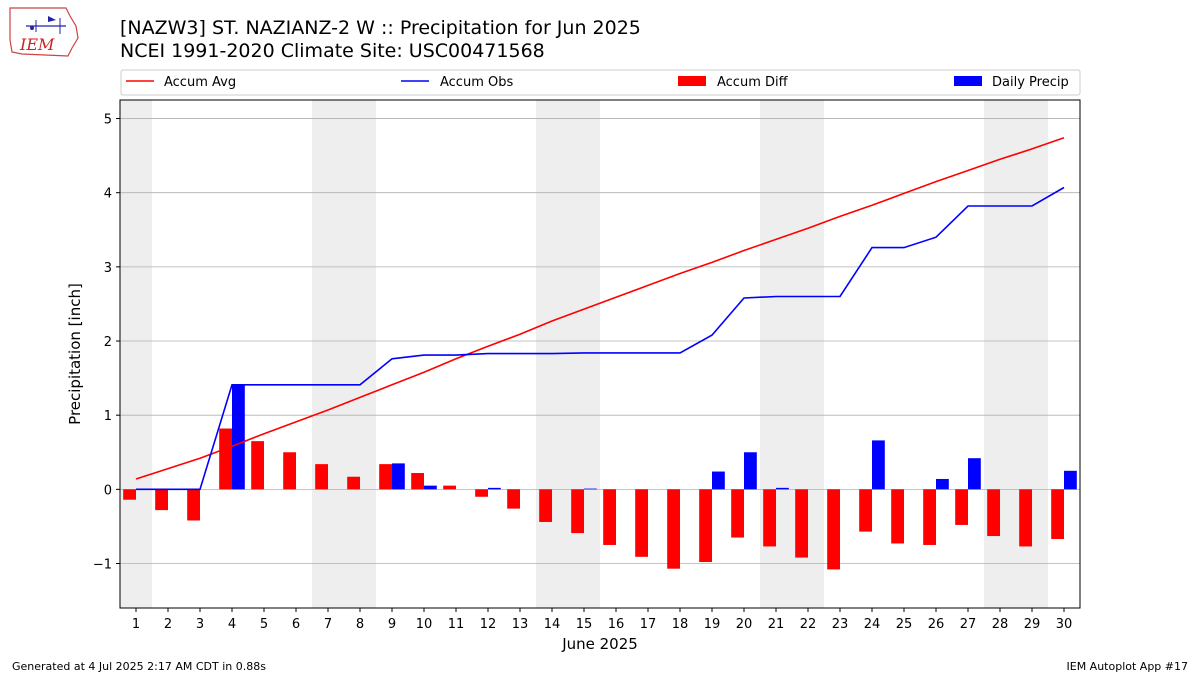 The height and width of the screenshot is (675, 1200). I want to click on x-axis-label: June 2025, so click(599, 644).